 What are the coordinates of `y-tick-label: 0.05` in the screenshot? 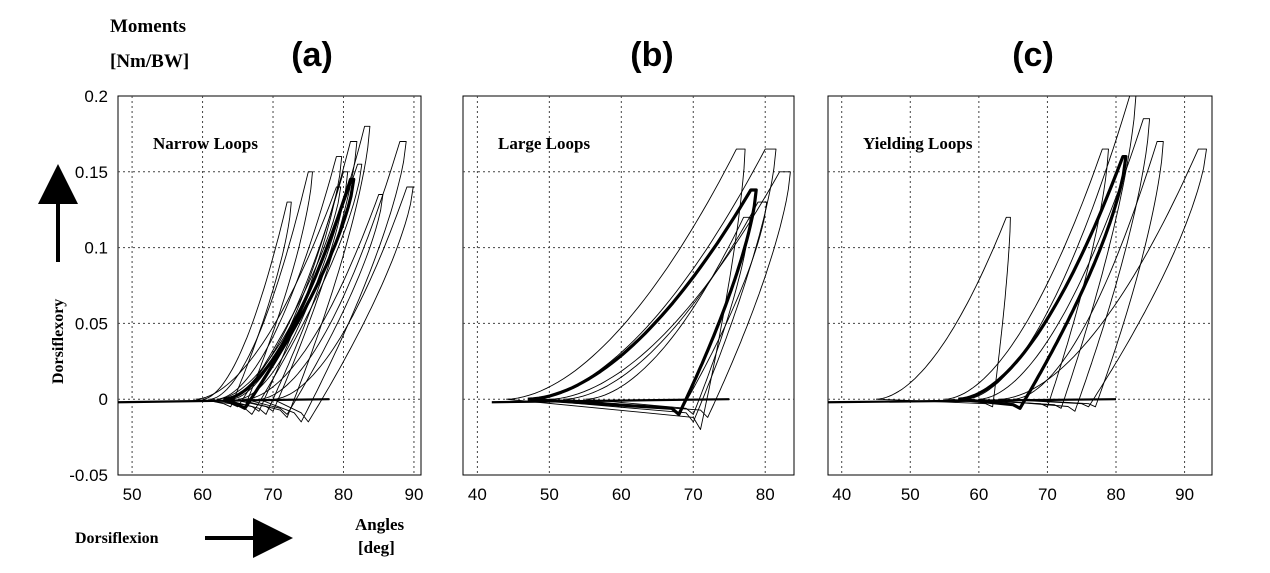 It's located at (91, 323).